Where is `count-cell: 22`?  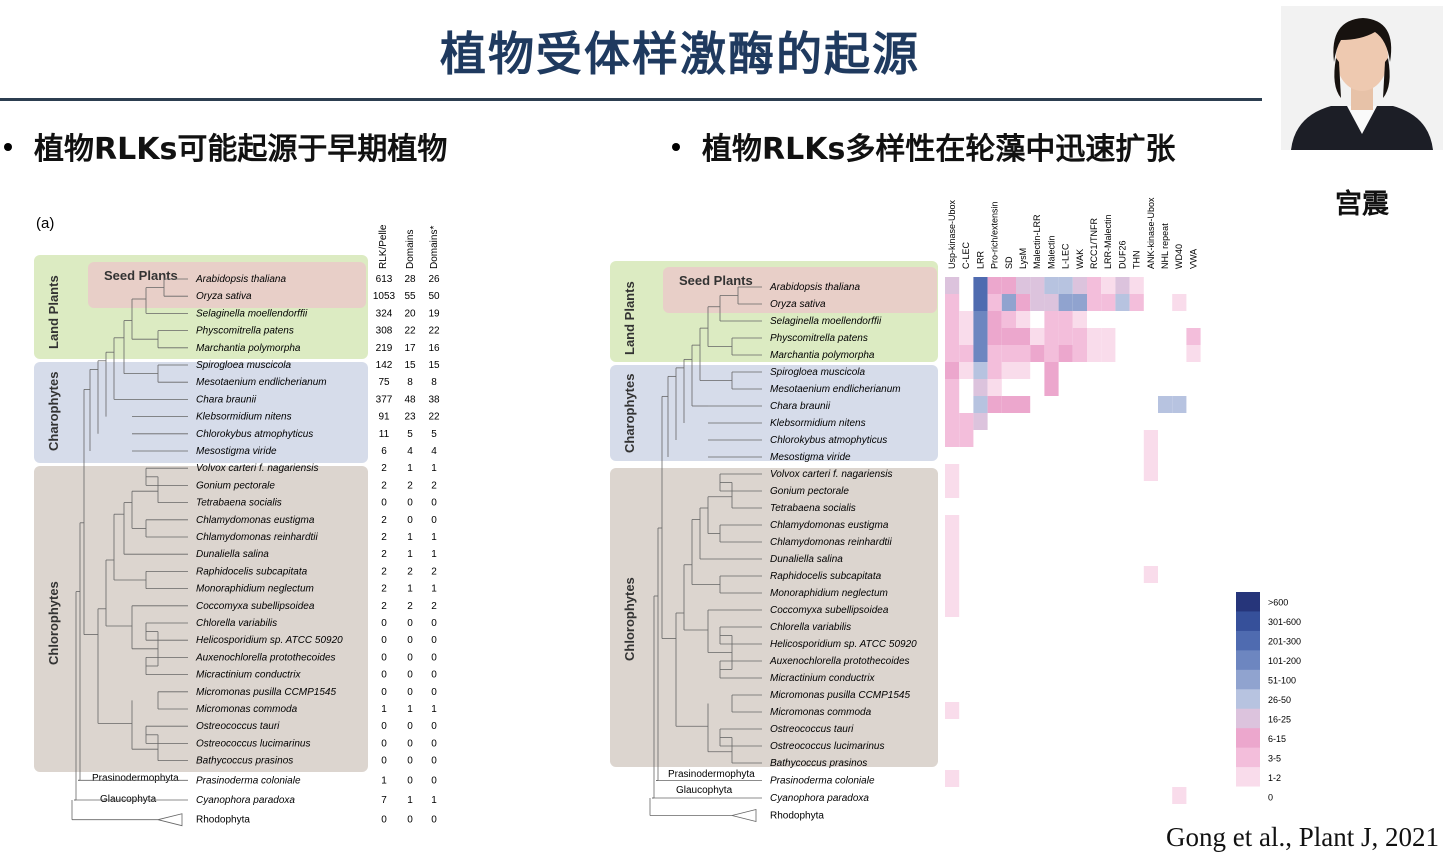 count-cell: 22 is located at coordinates (410, 331).